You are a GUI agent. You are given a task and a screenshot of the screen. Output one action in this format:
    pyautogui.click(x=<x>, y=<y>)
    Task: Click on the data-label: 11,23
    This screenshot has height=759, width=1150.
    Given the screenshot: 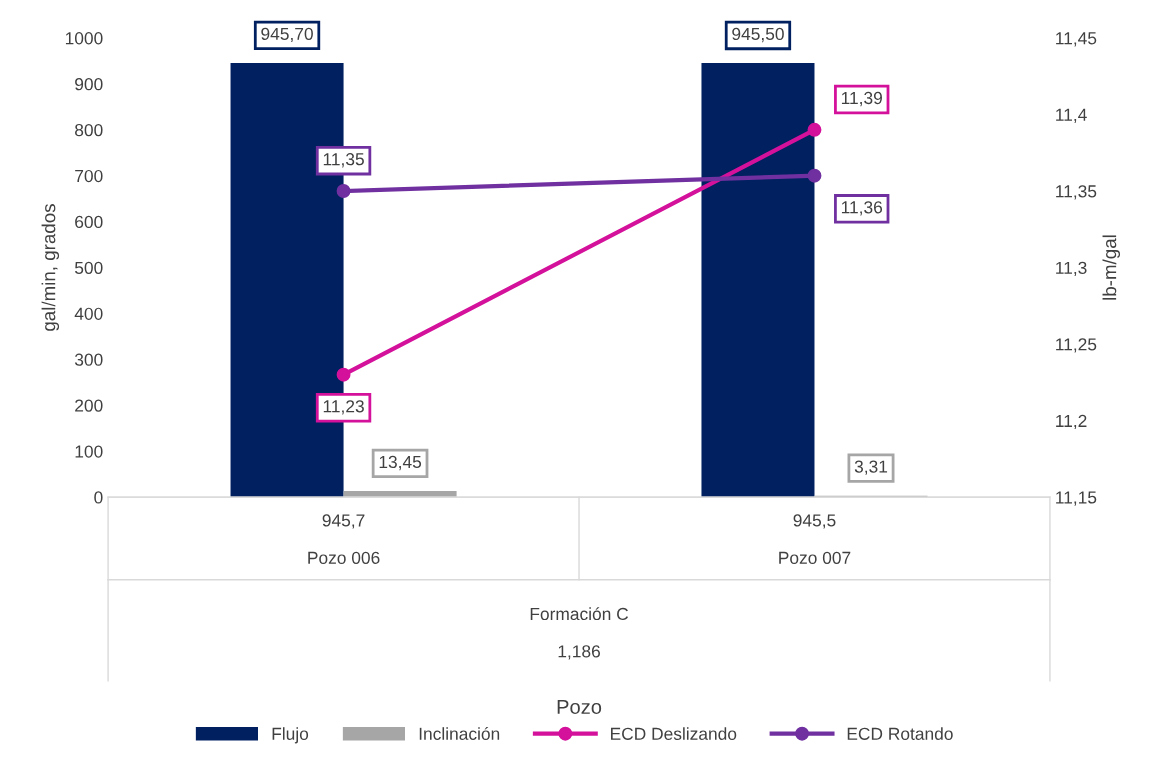 What is the action you would take?
    pyautogui.click(x=343, y=407)
    